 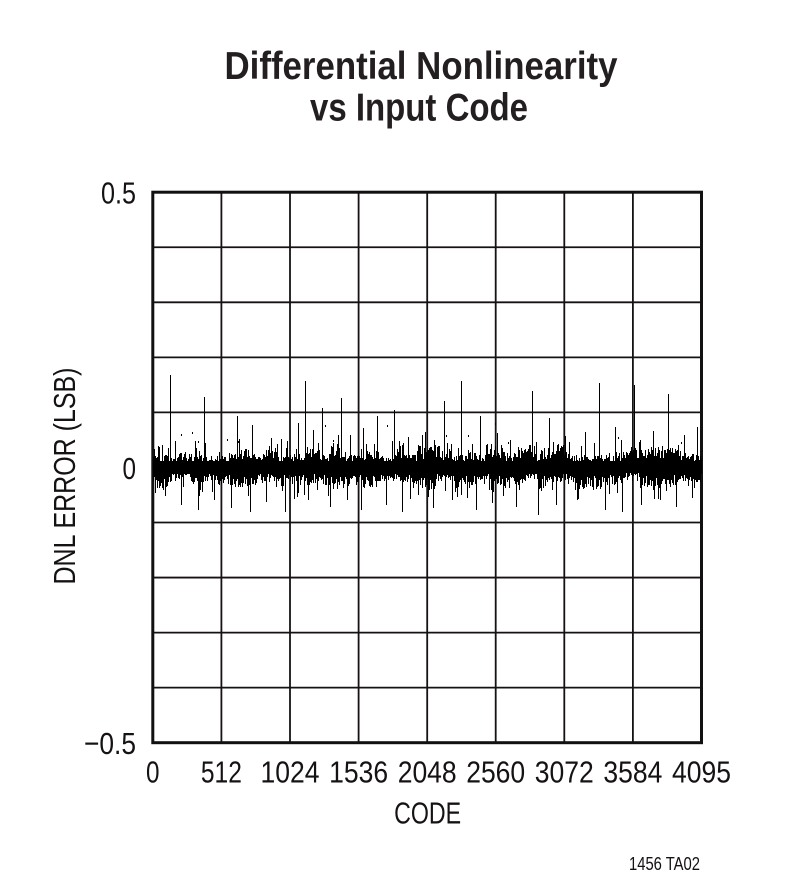 I want to click on svg-text: 2048, so click(x=427, y=772).